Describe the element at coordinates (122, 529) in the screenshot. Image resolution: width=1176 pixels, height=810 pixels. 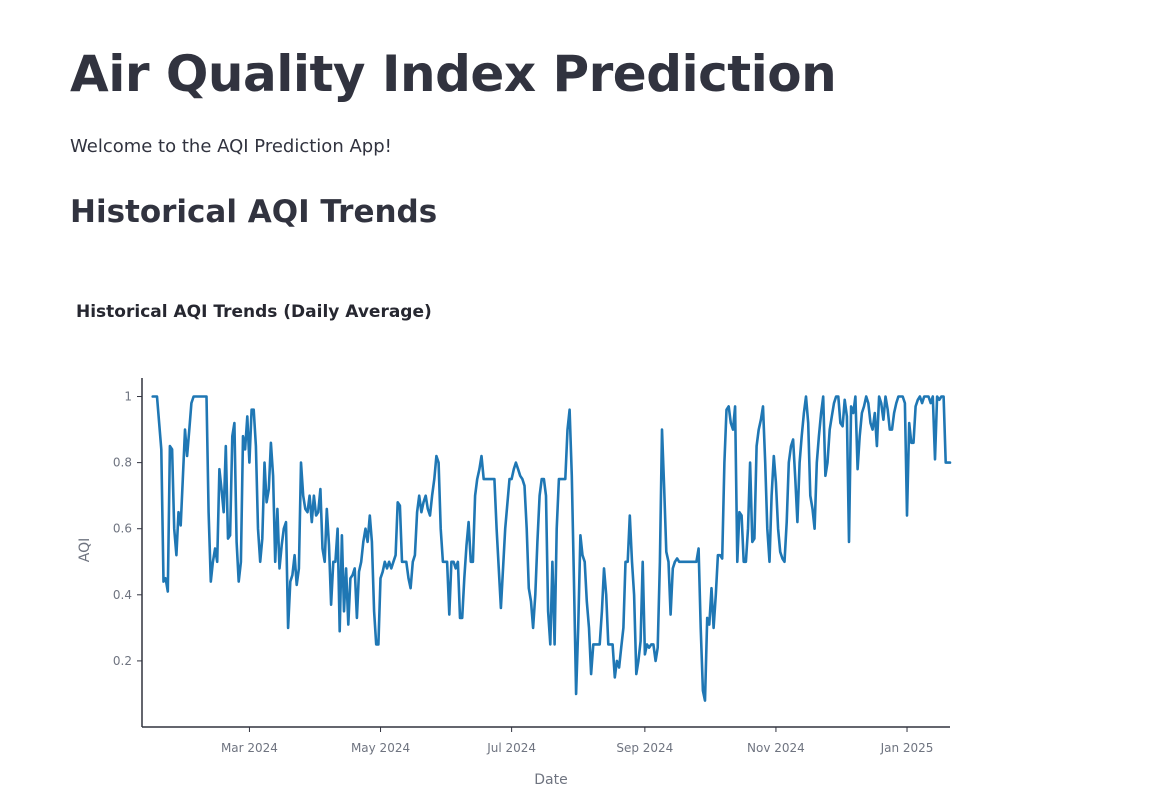
I see `y-tick-label: 0.6` at that location.